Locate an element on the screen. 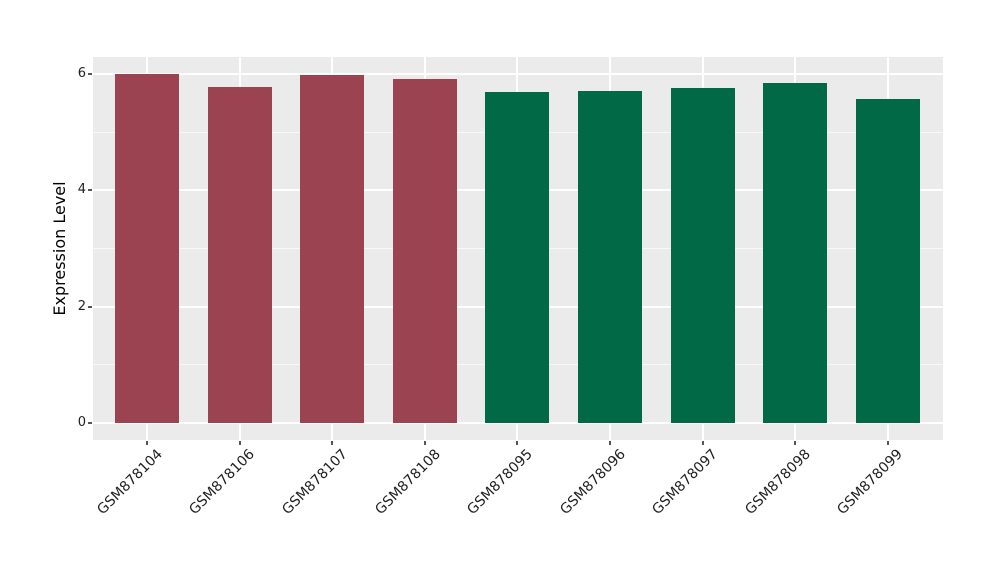 The image size is (1000, 580). bar-GSM878106 is located at coordinates (239, 255).